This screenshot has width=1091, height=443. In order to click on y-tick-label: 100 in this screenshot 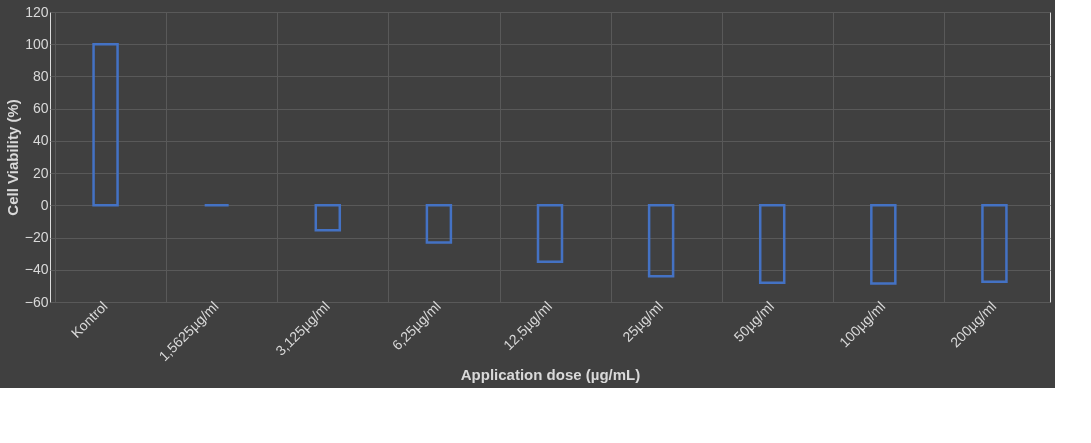, I will do `click(37, 43)`.